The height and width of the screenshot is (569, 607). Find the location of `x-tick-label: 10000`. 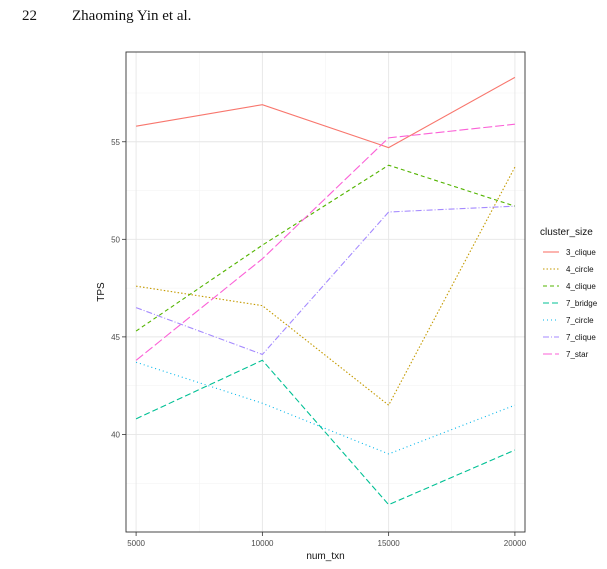

x-tick-label: 10000 is located at coordinates (262, 543).